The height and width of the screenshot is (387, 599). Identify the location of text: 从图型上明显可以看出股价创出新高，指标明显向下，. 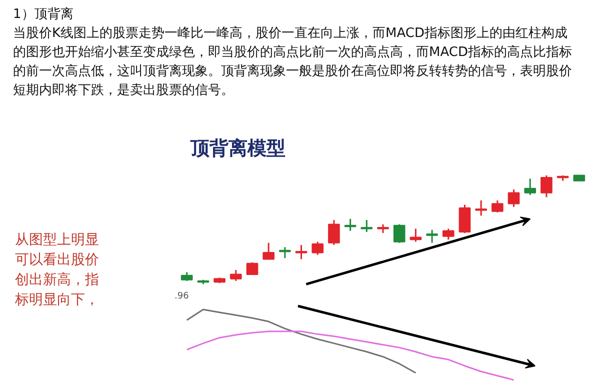
(56, 270).